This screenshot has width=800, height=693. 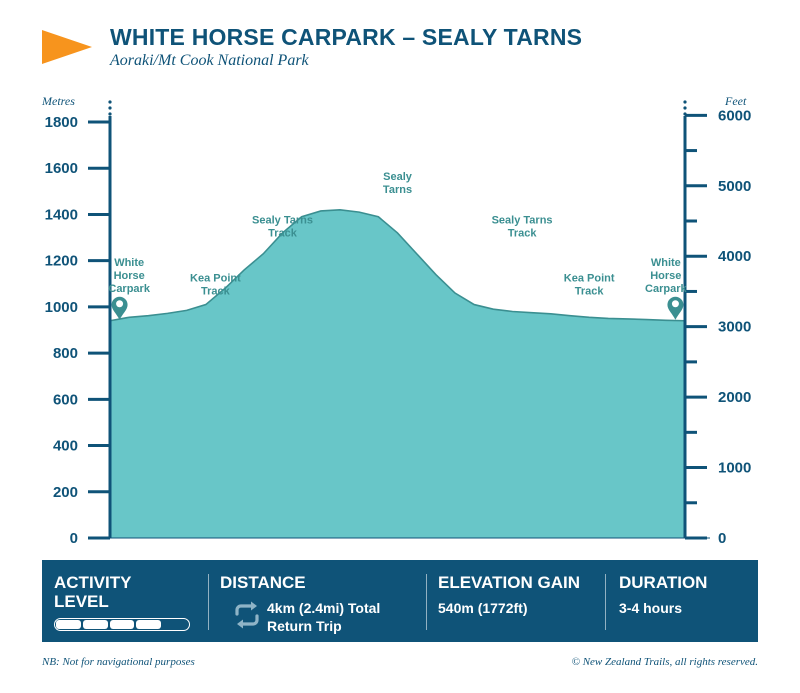 I want to click on feet-tick-label: 5000, so click(x=734, y=186).